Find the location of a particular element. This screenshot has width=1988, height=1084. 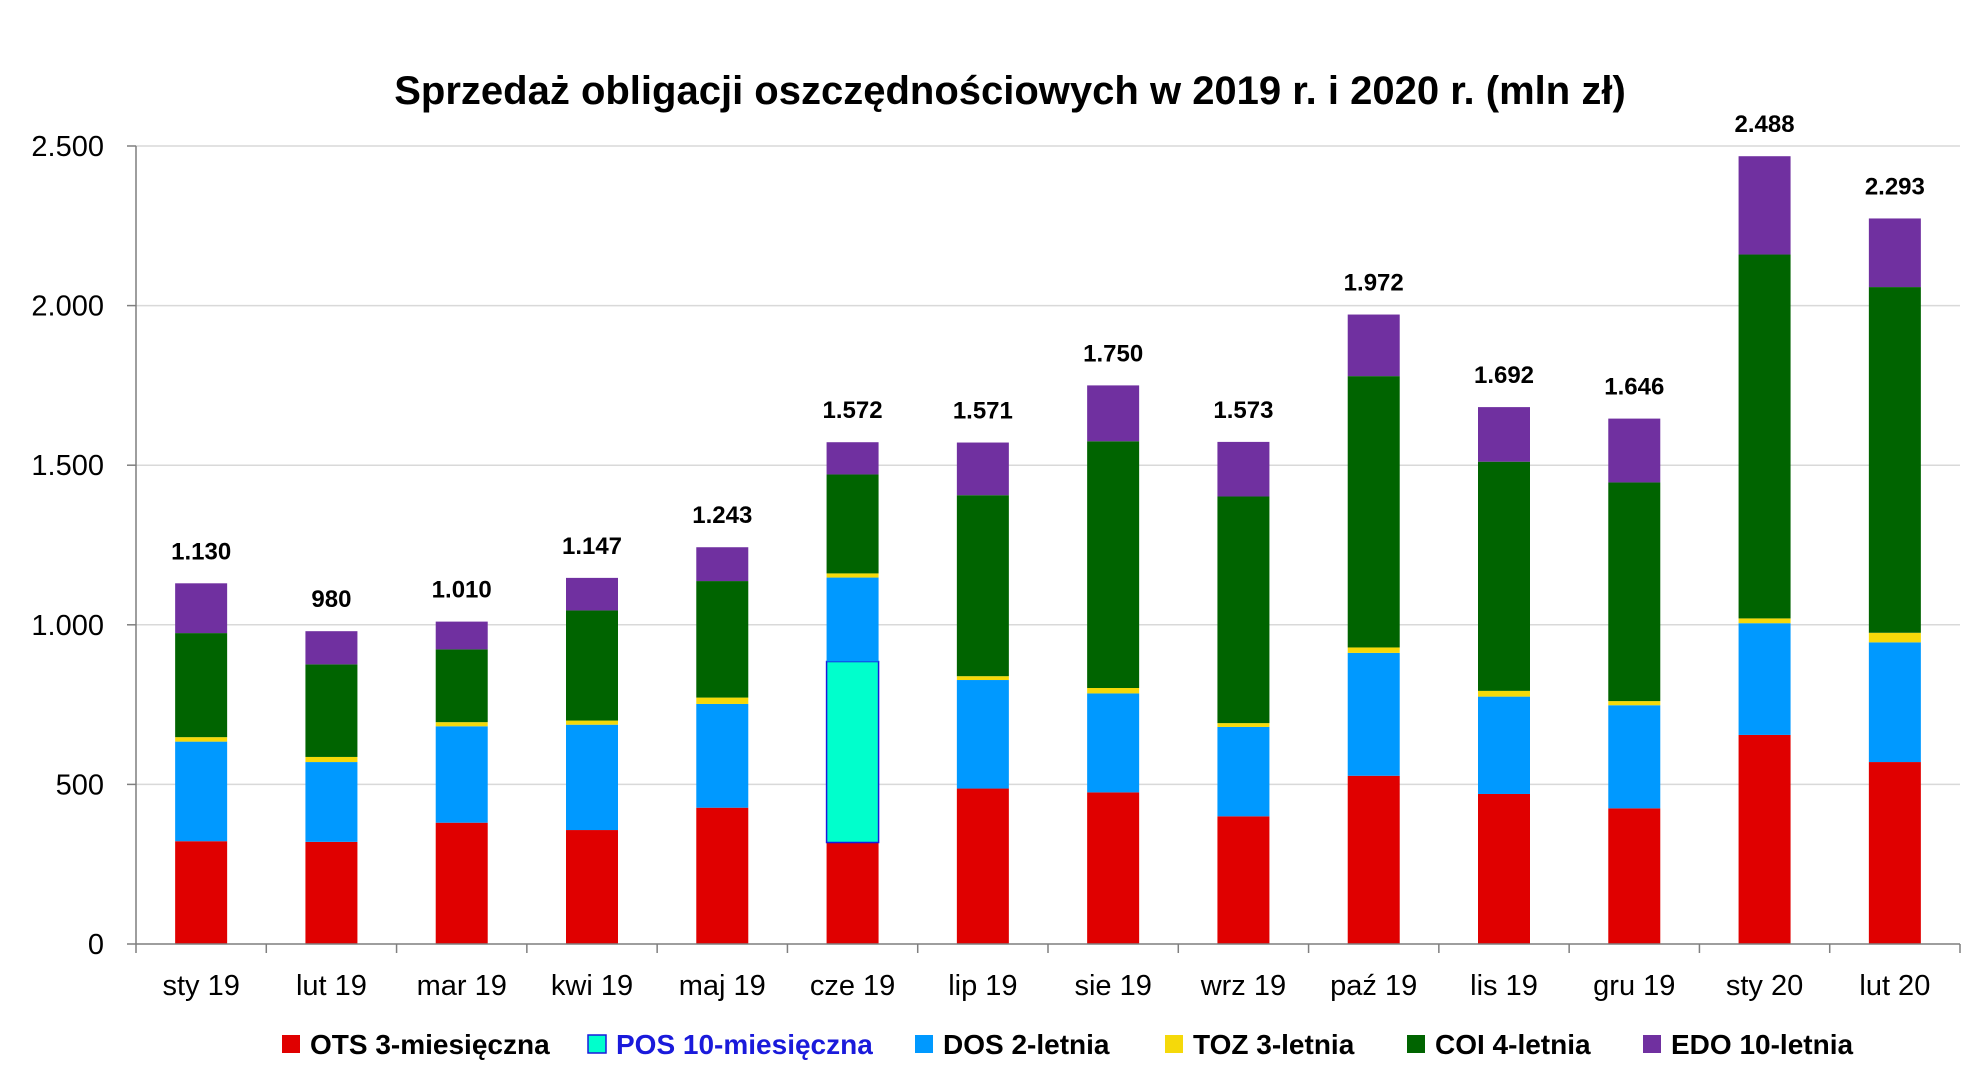

total-label: 1.750 is located at coordinates (1113, 353).